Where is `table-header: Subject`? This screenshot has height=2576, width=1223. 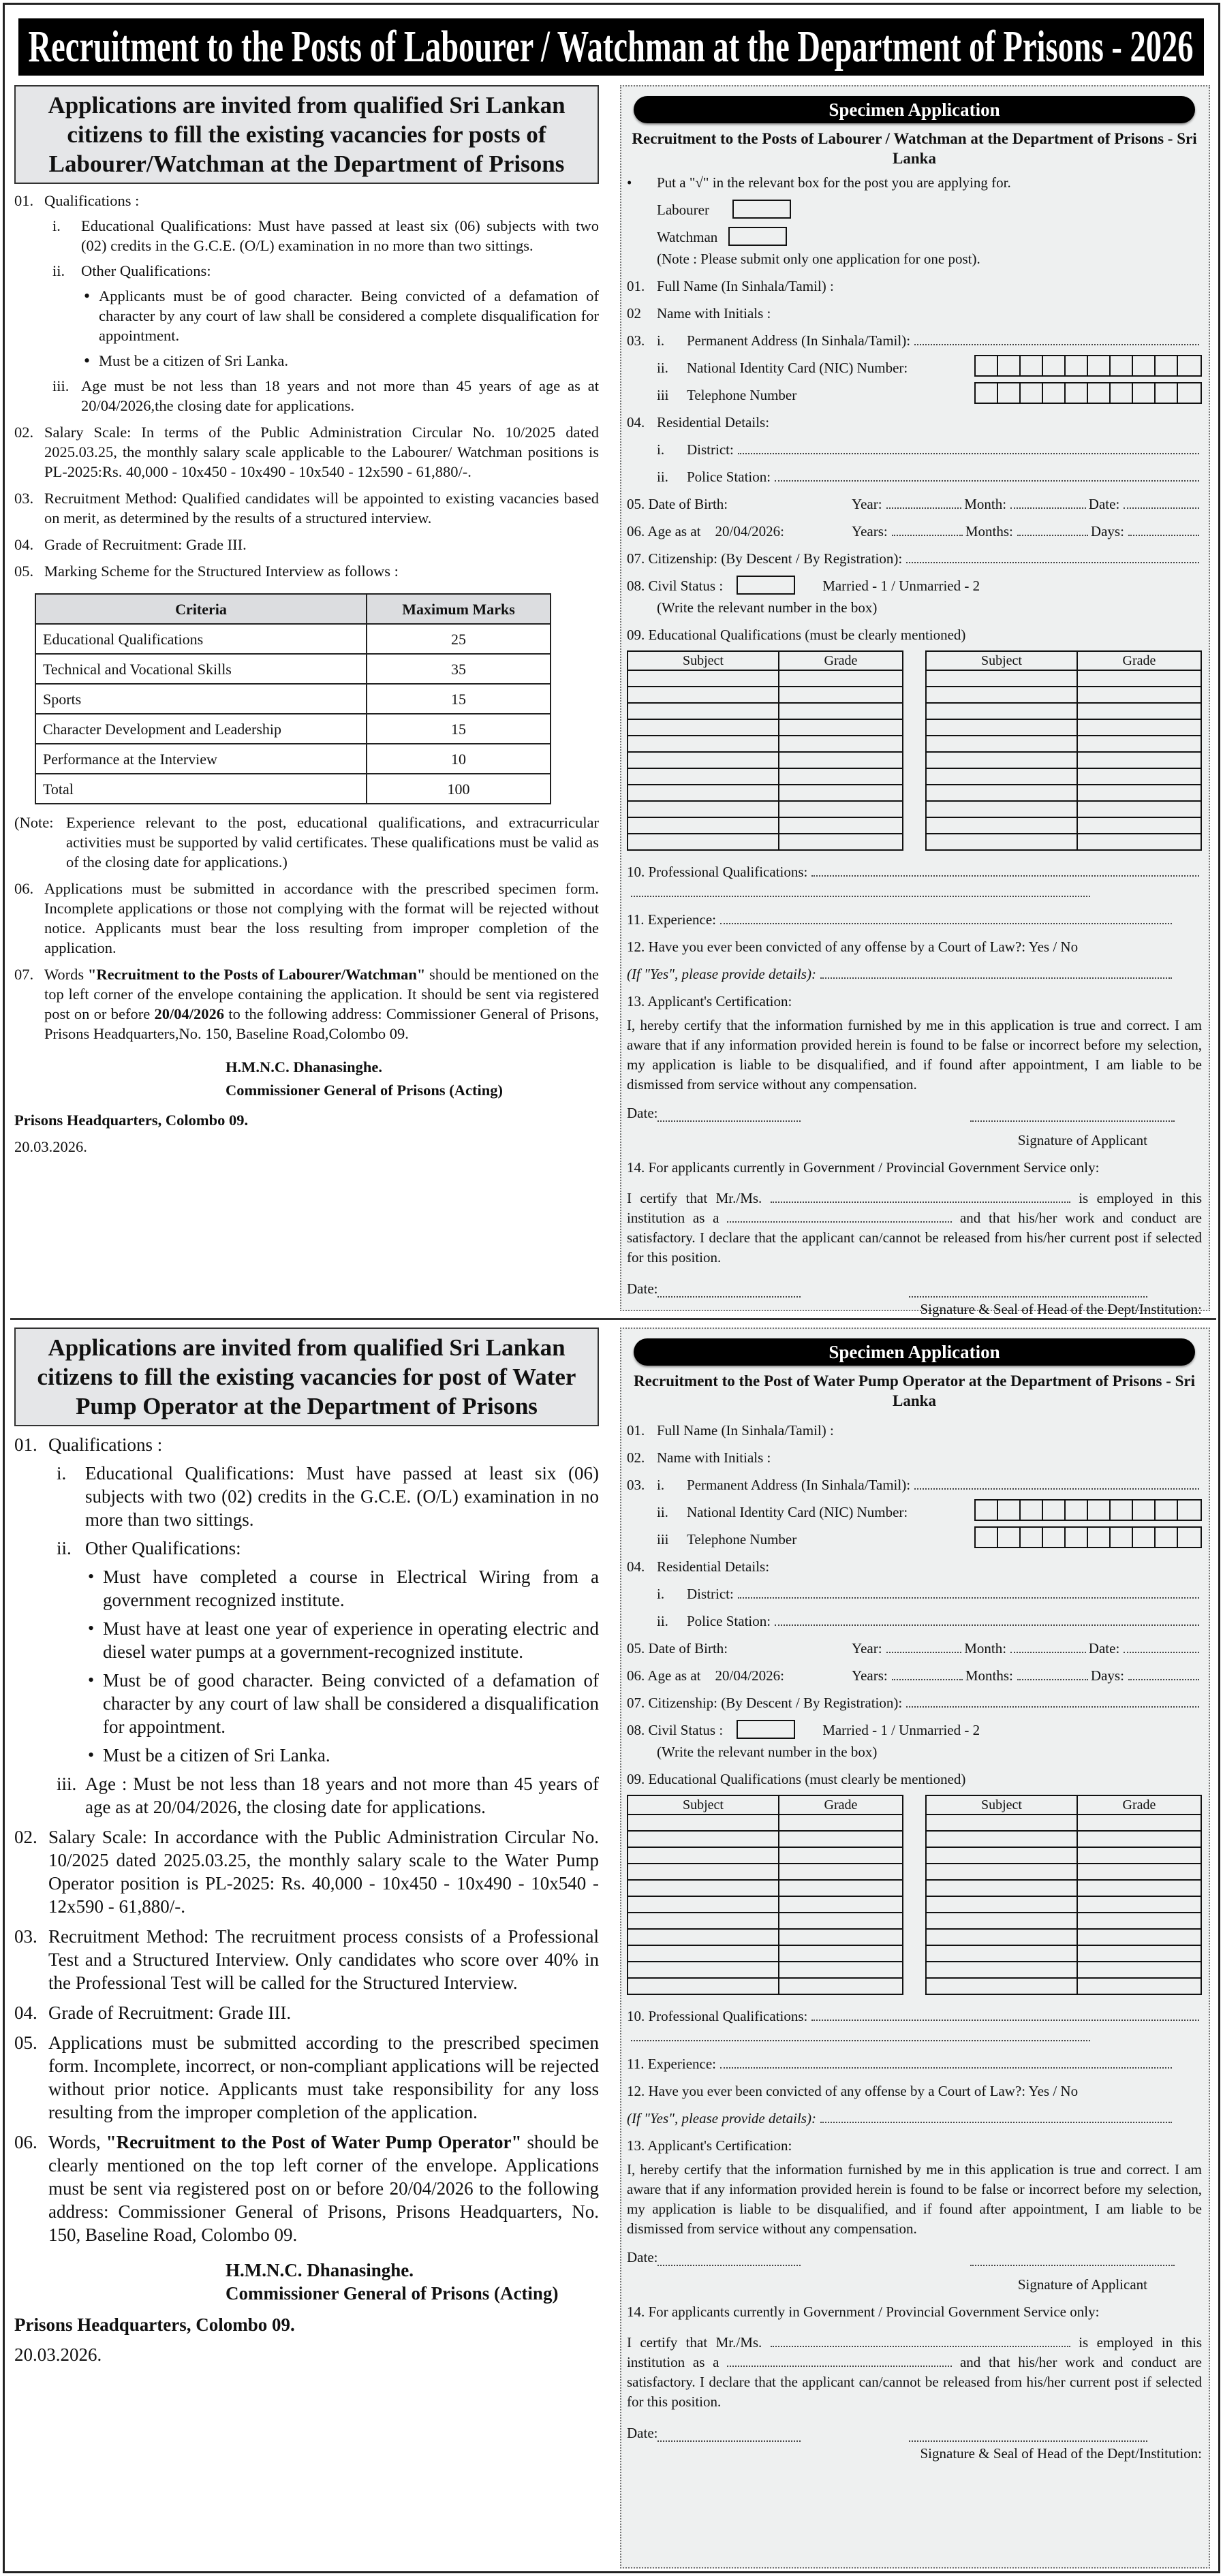 table-header: Subject is located at coordinates (703, 660).